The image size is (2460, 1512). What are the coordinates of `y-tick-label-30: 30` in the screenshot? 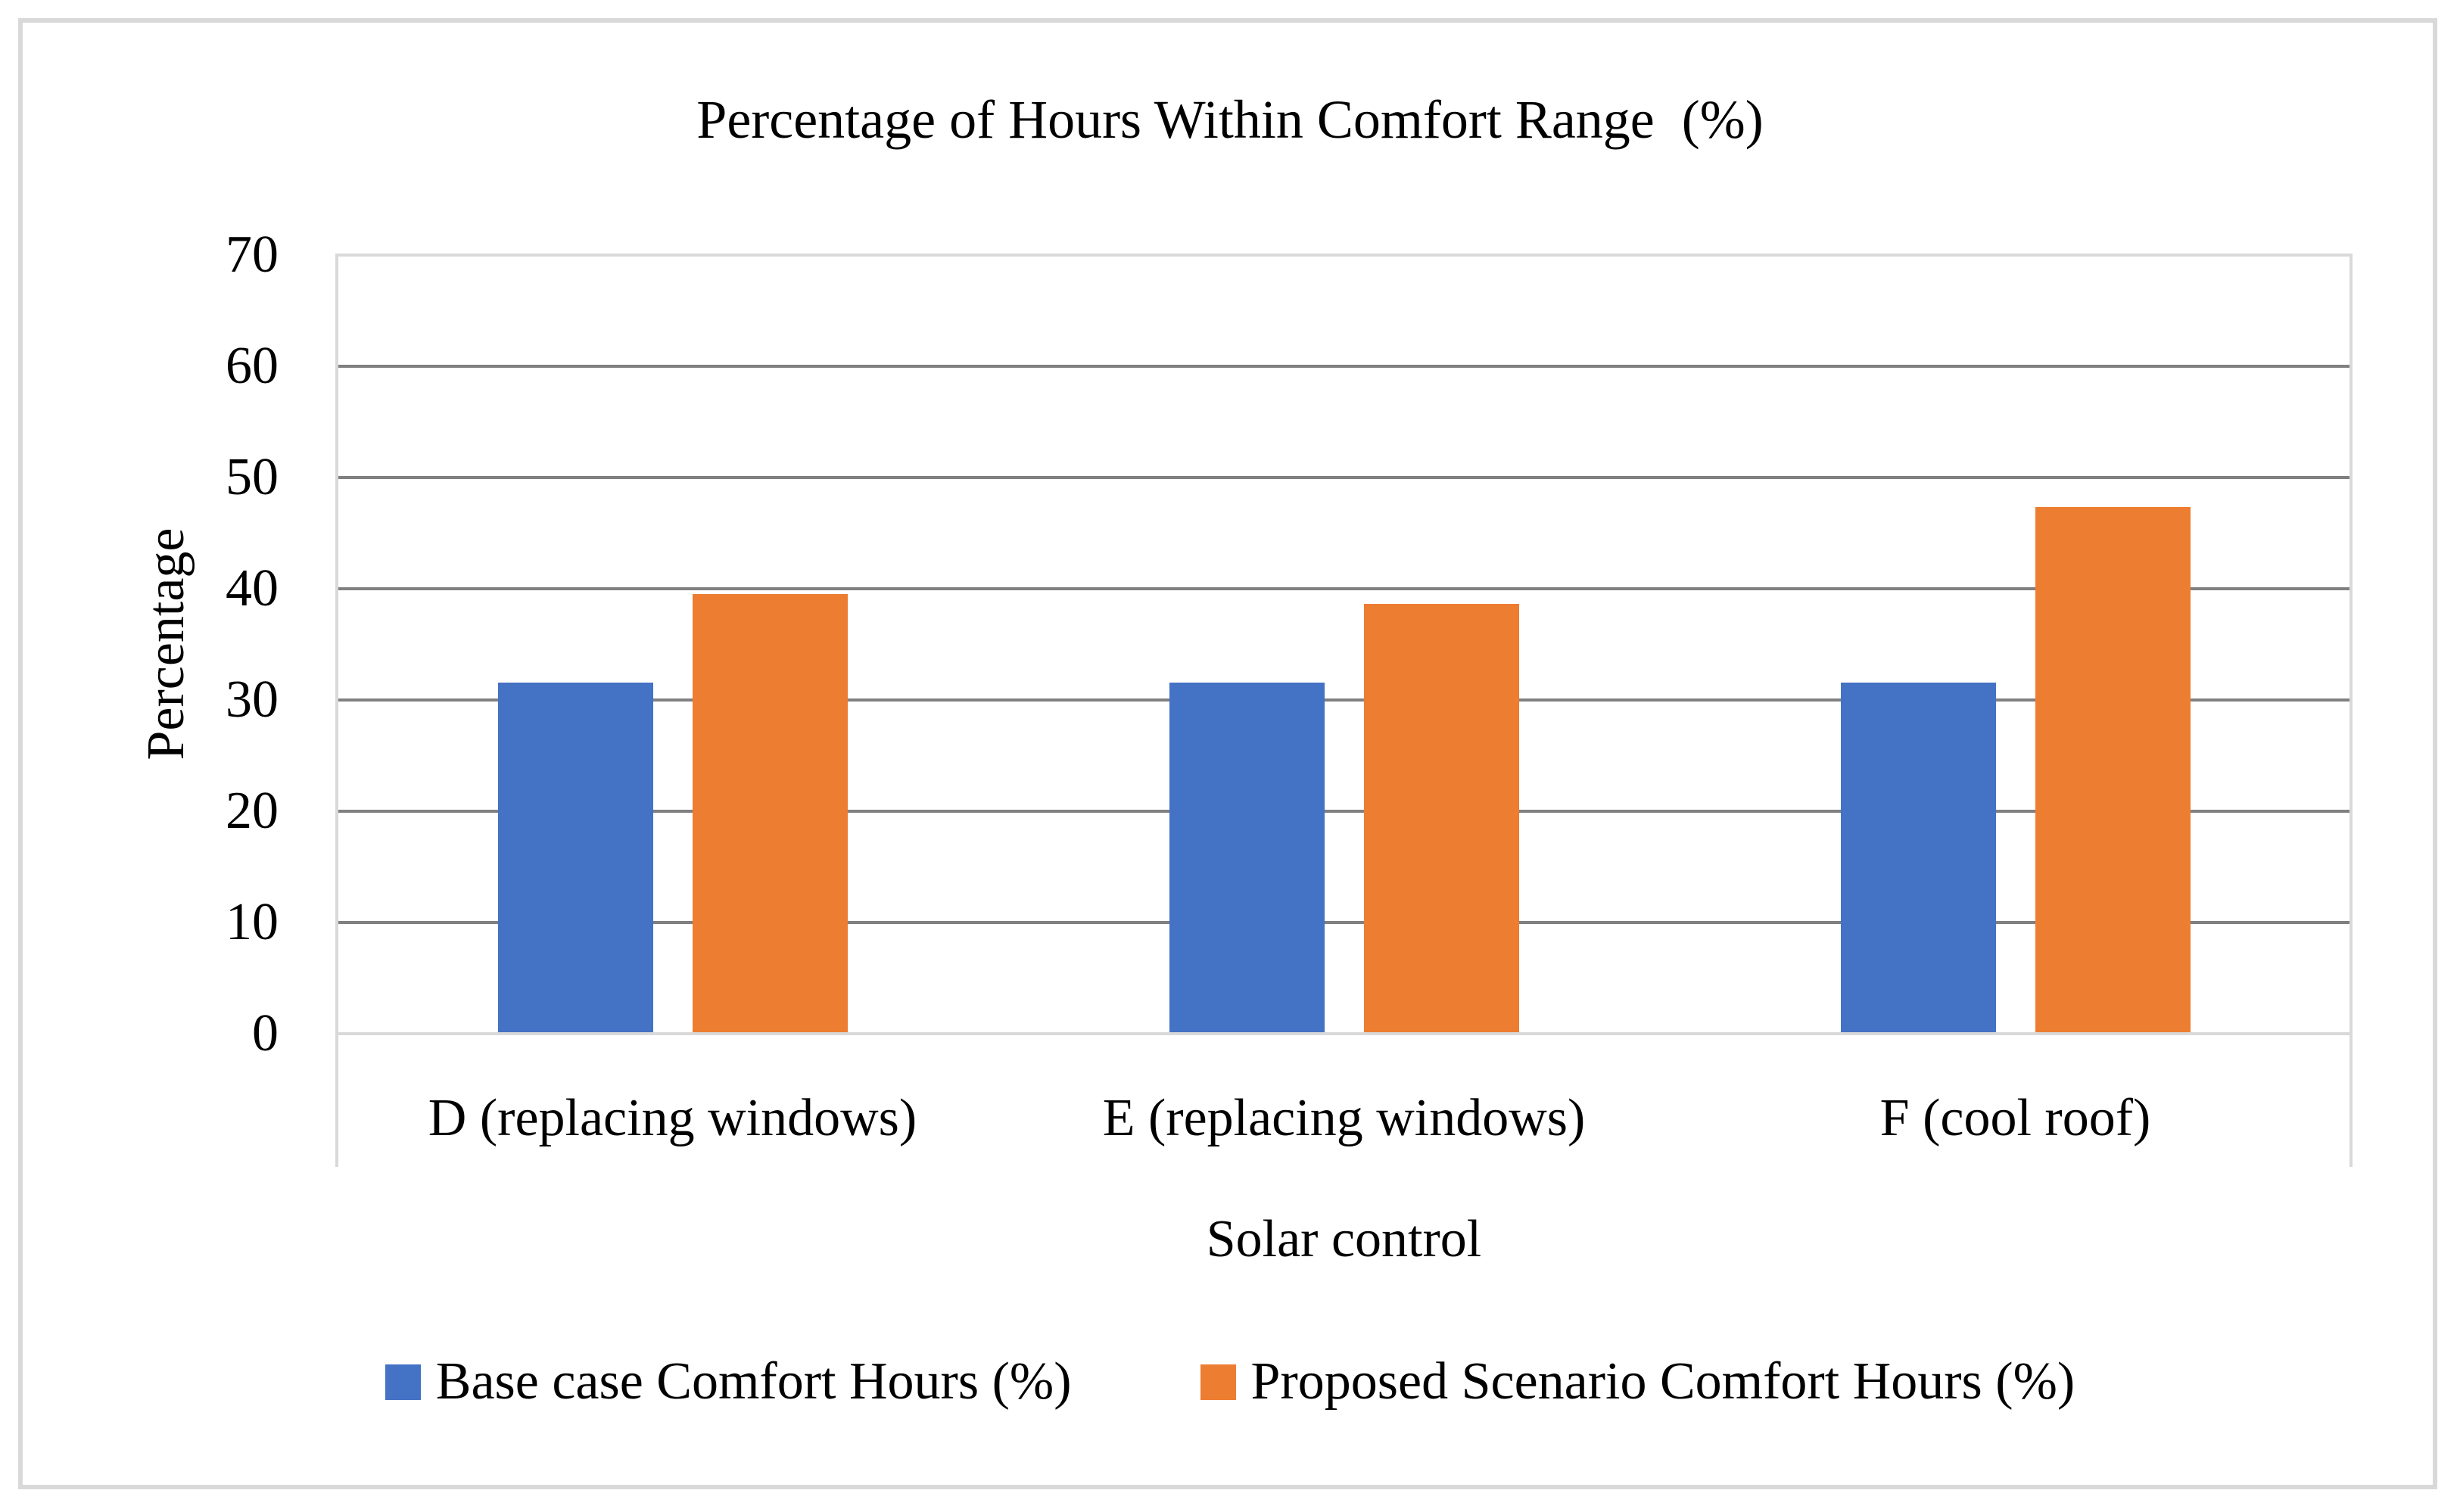 It's located at (252, 699).